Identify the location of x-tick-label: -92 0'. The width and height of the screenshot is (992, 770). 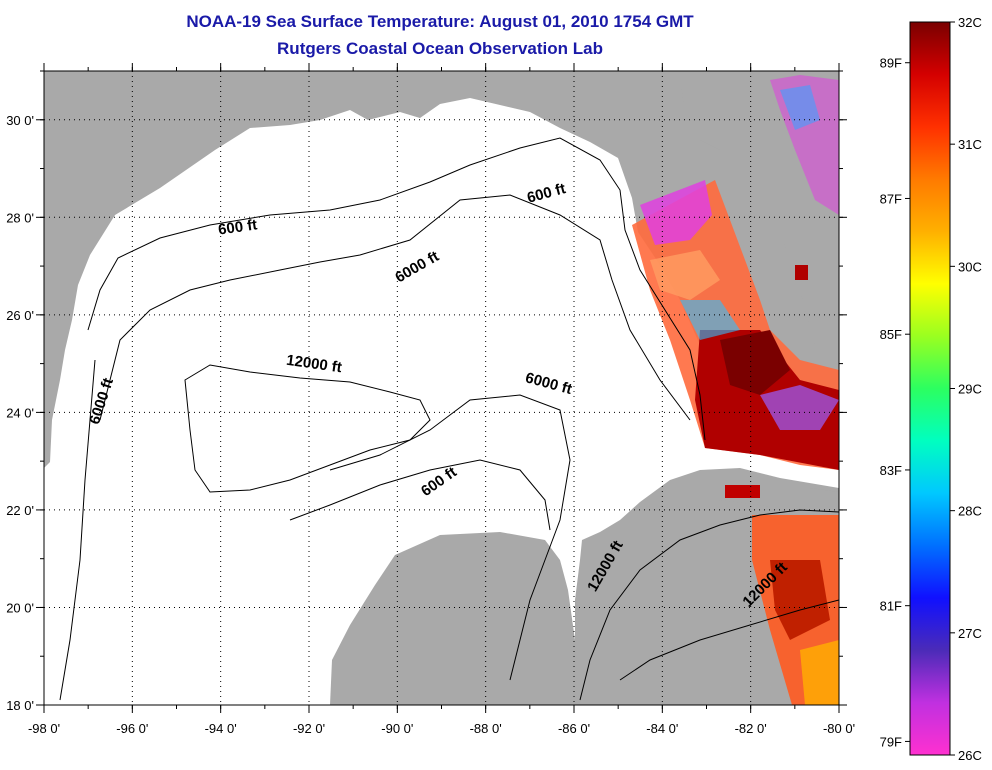
(309, 728).